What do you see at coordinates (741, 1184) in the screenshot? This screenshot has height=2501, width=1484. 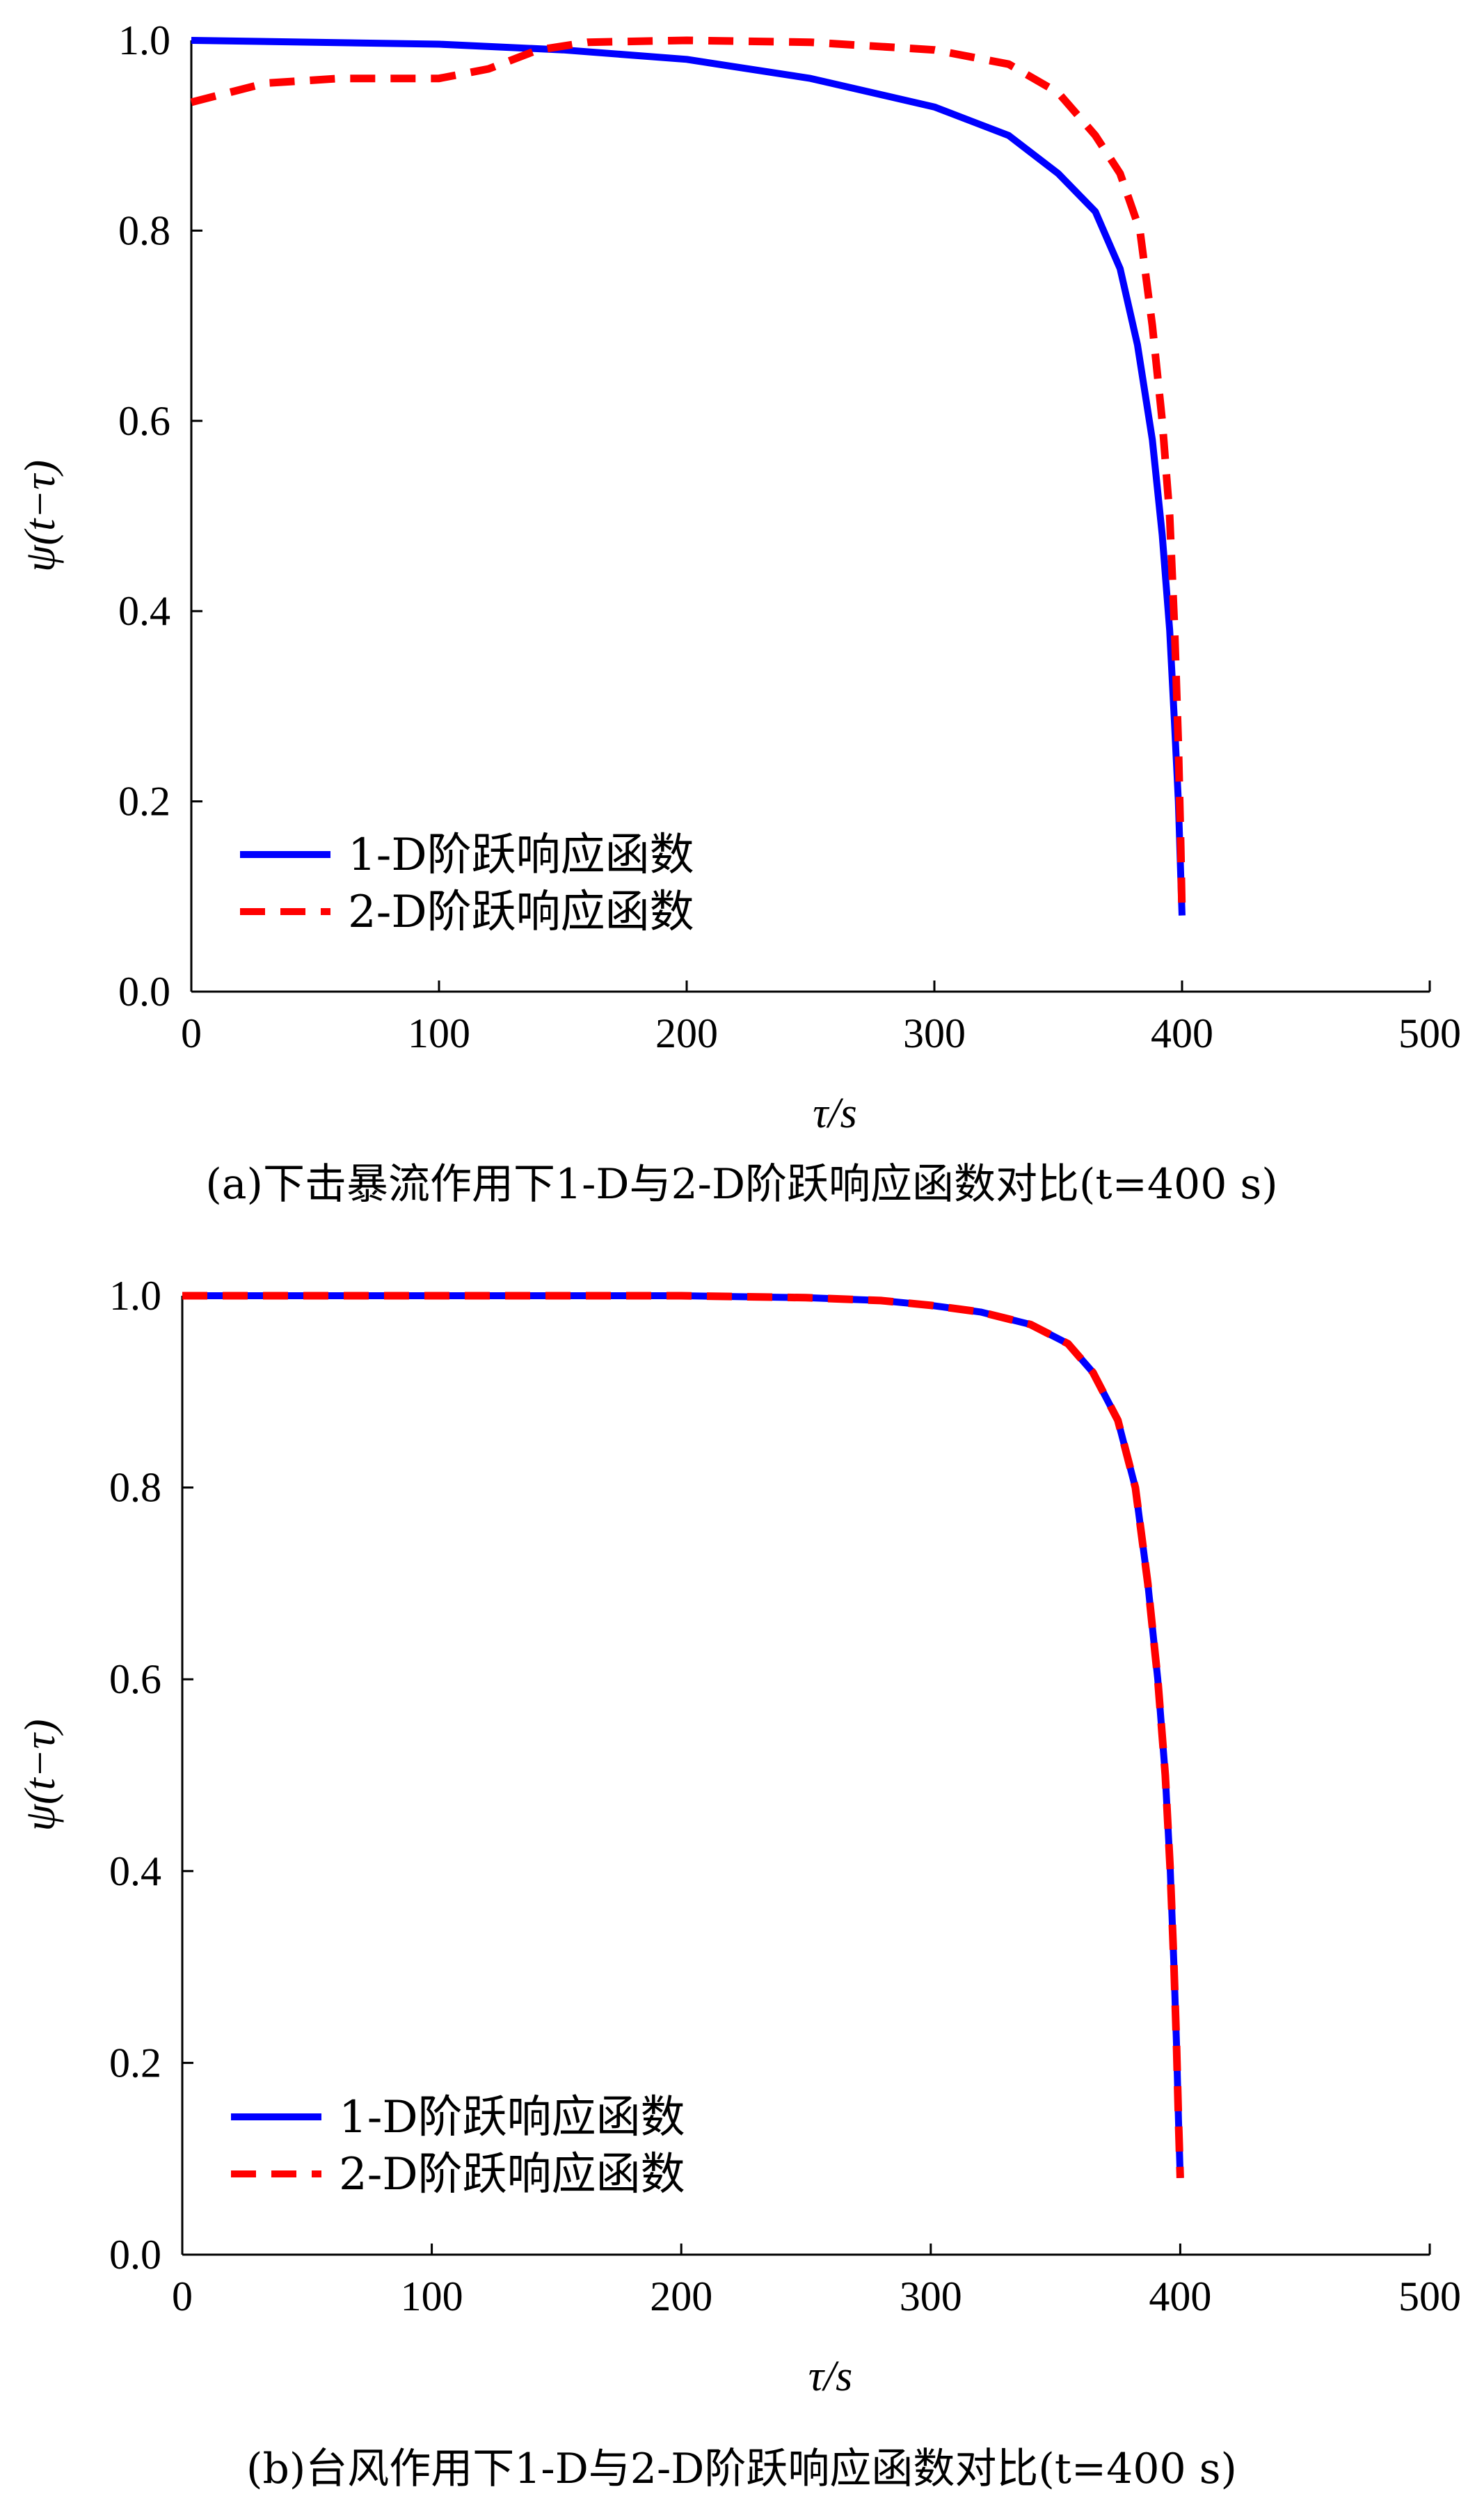 I see `panel-caption: (a)下击暴流作用下1-D与2-D阶跃响应函数对比(t=400 s)` at bounding box center [741, 1184].